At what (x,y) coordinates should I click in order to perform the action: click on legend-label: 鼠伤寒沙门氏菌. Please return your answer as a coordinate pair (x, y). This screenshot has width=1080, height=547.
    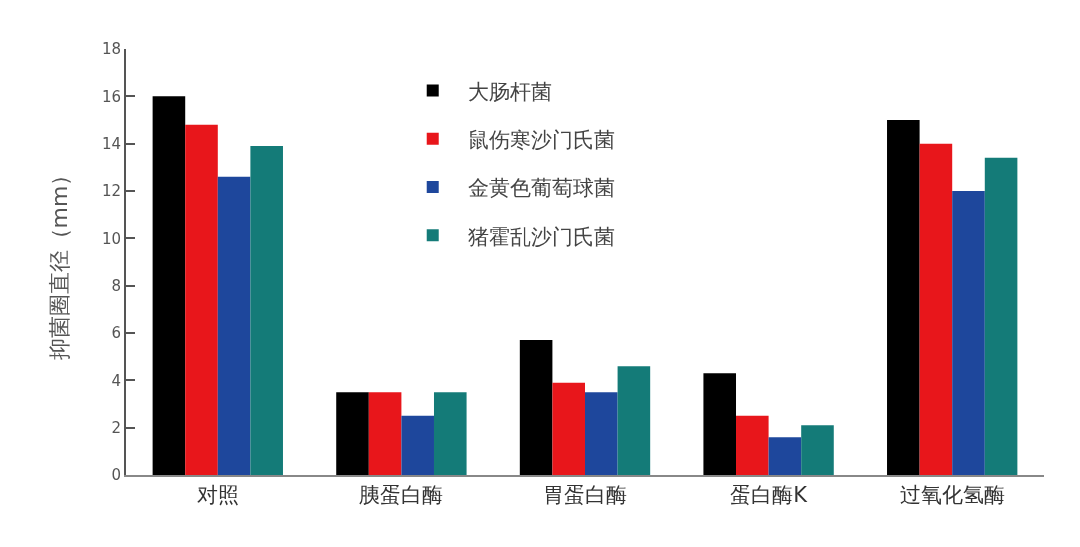
    Looking at the image, I should click on (541, 139).